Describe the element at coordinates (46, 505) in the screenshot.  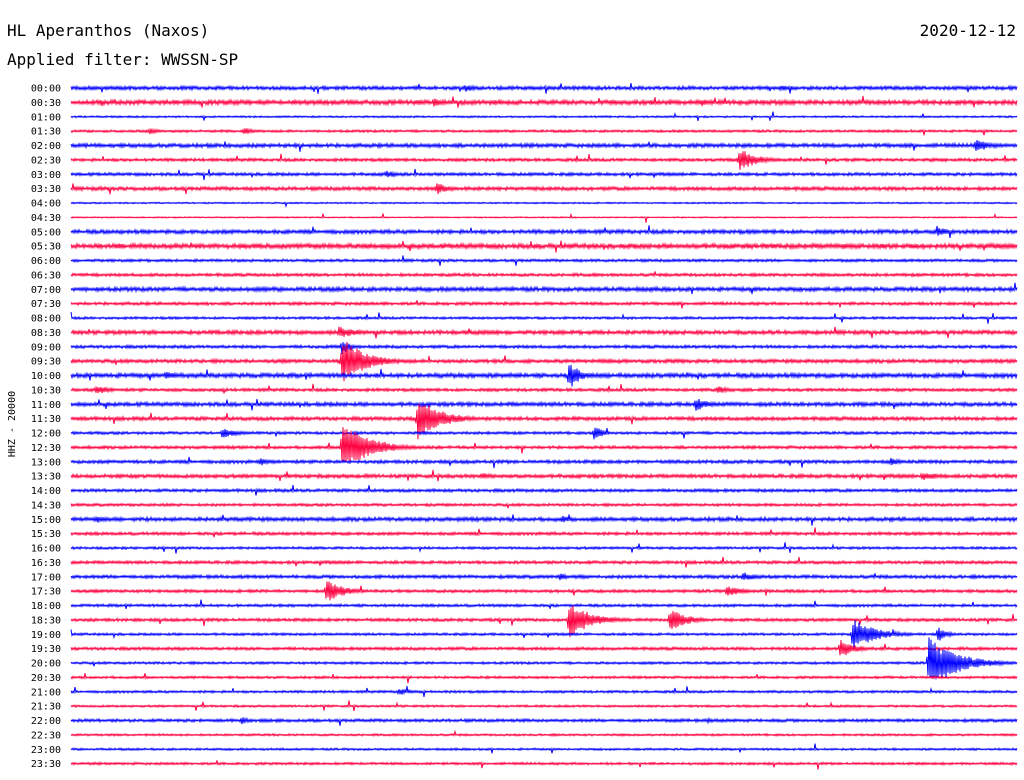
I see `time-tick-1430: 14:30` at that location.